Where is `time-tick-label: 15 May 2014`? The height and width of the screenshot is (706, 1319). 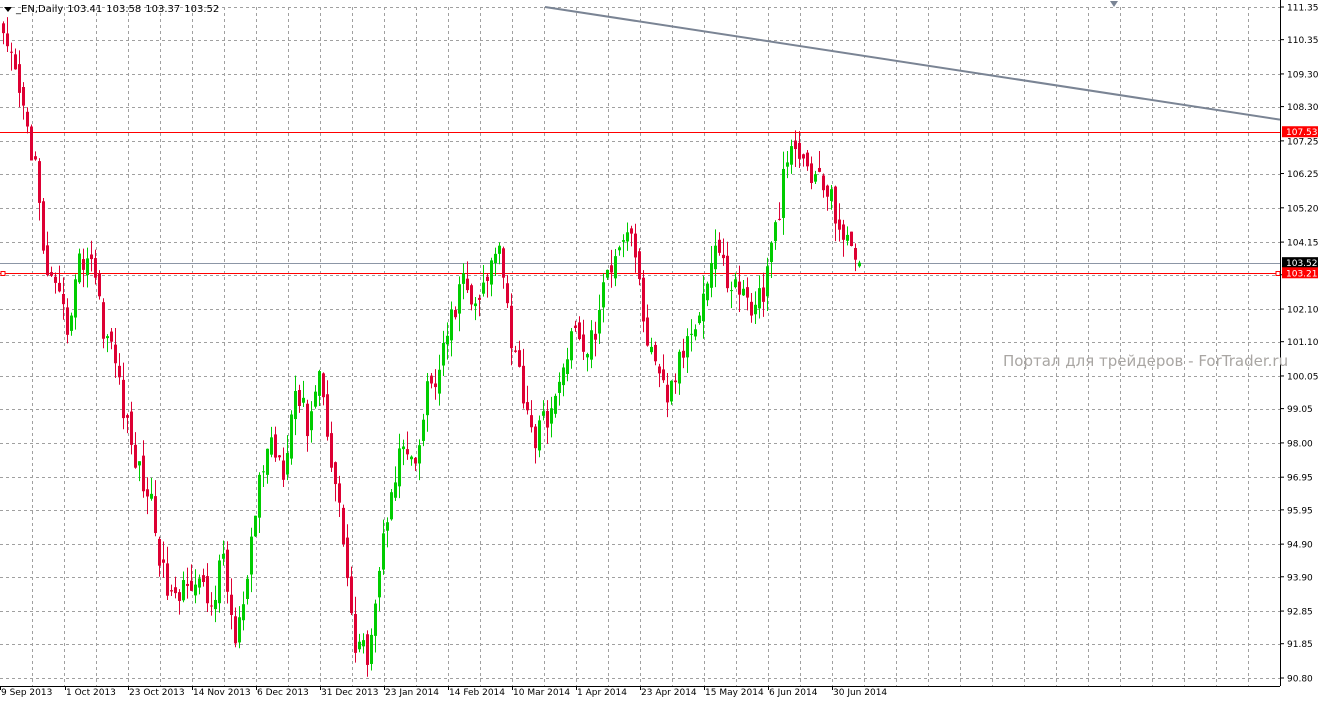
time-tick-label: 15 May 2014 is located at coordinates (734, 693).